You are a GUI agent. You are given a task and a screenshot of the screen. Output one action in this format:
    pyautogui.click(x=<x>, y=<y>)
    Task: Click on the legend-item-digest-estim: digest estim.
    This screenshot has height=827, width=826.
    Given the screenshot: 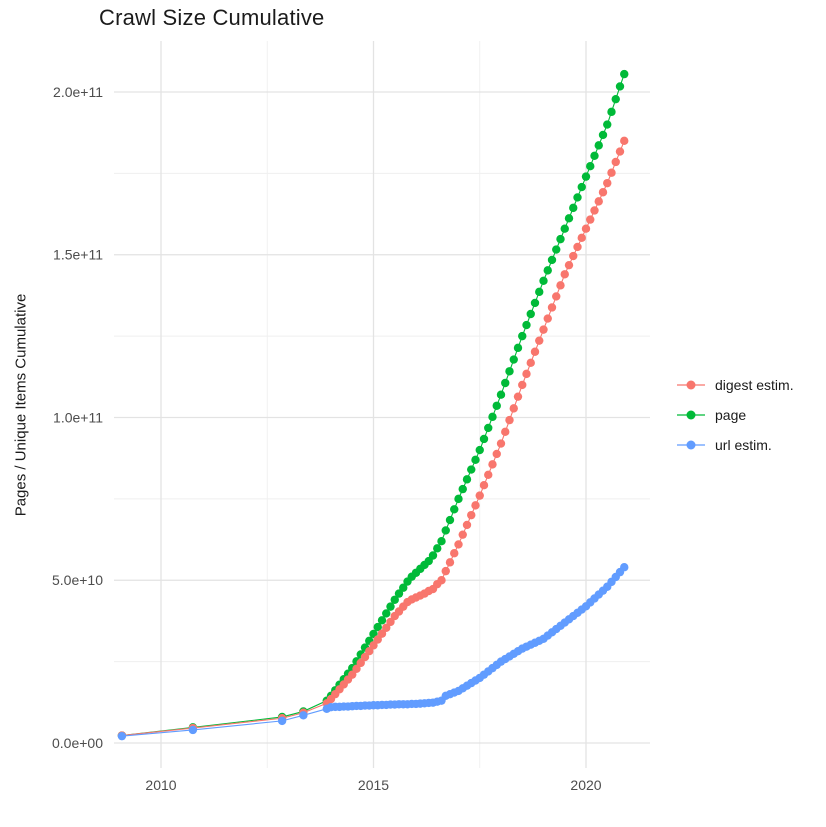 What is the action you would take?
    pyautogui.click(x=735, y=385)
    